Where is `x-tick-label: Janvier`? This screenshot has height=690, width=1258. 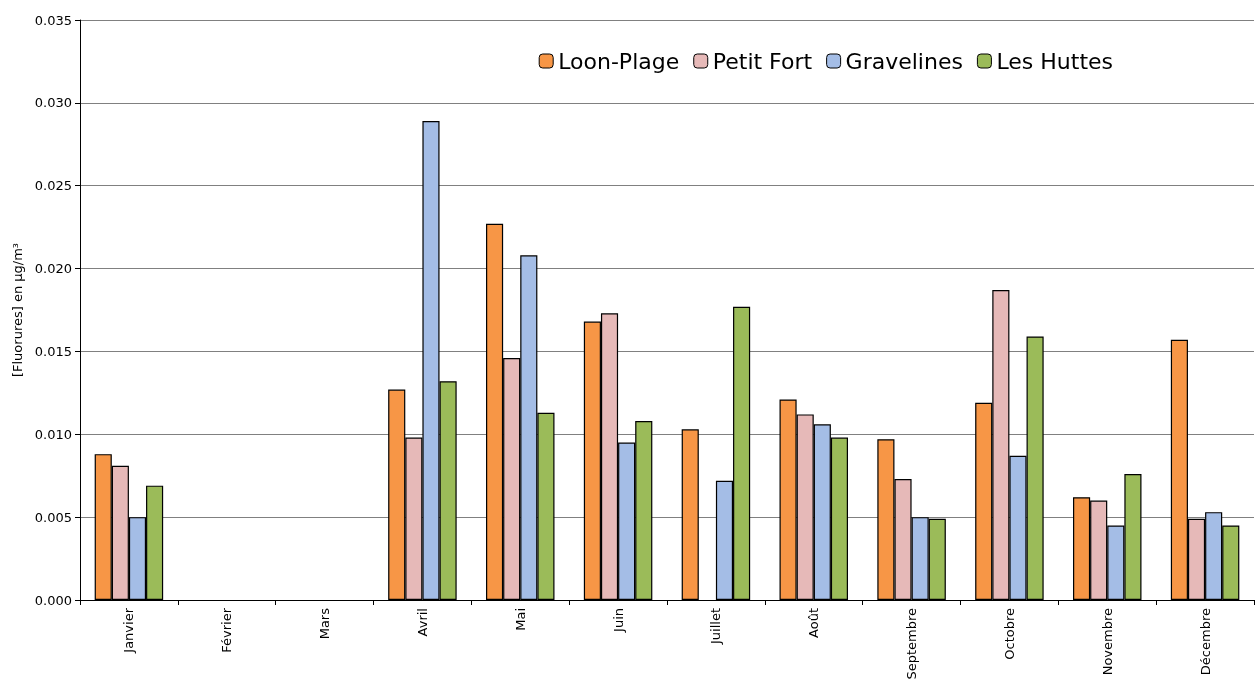
x-tick-label: Janvier is located at coordinates (129, 630).